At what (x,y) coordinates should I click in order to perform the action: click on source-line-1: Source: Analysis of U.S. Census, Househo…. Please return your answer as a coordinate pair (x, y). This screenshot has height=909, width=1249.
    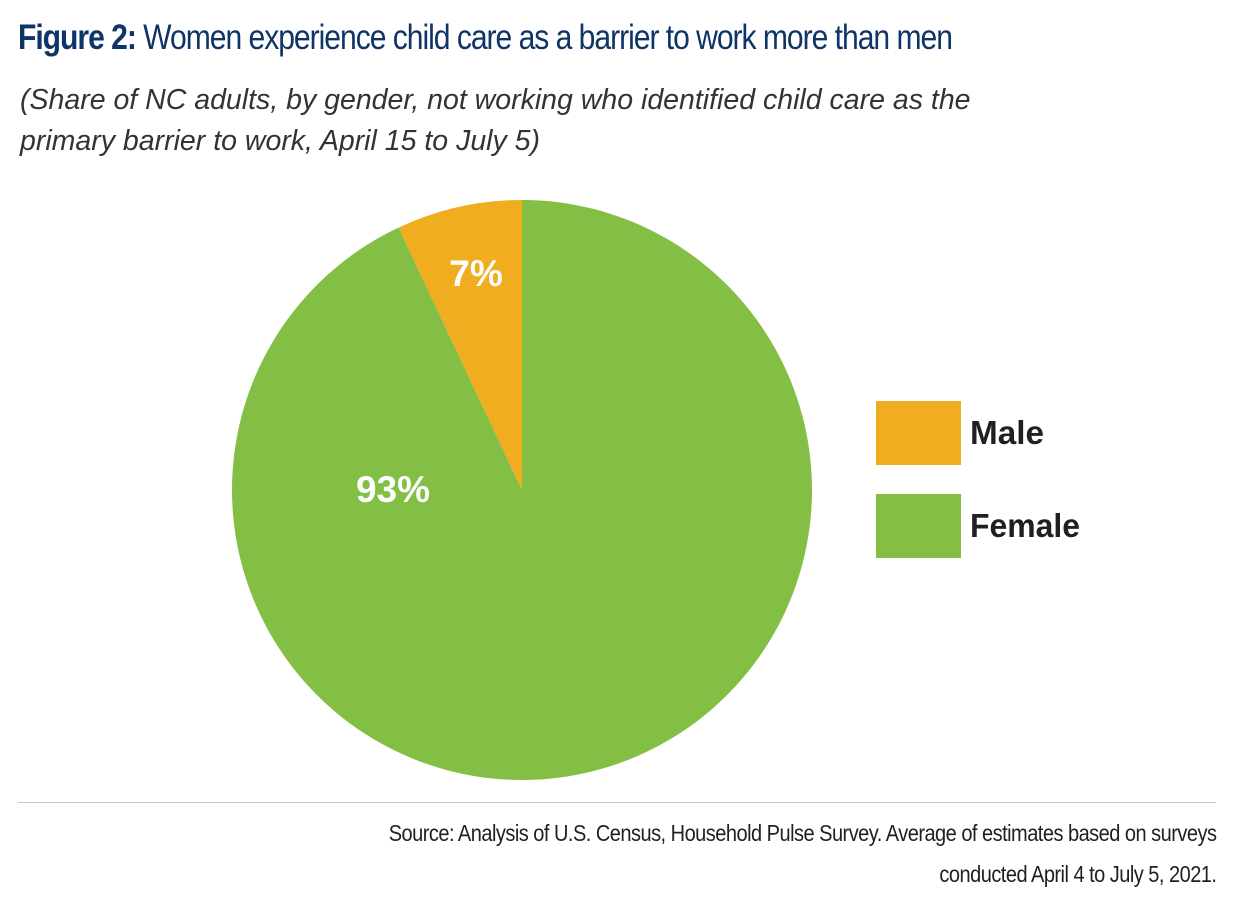
    Looking at the image, I should click on (802, 833).